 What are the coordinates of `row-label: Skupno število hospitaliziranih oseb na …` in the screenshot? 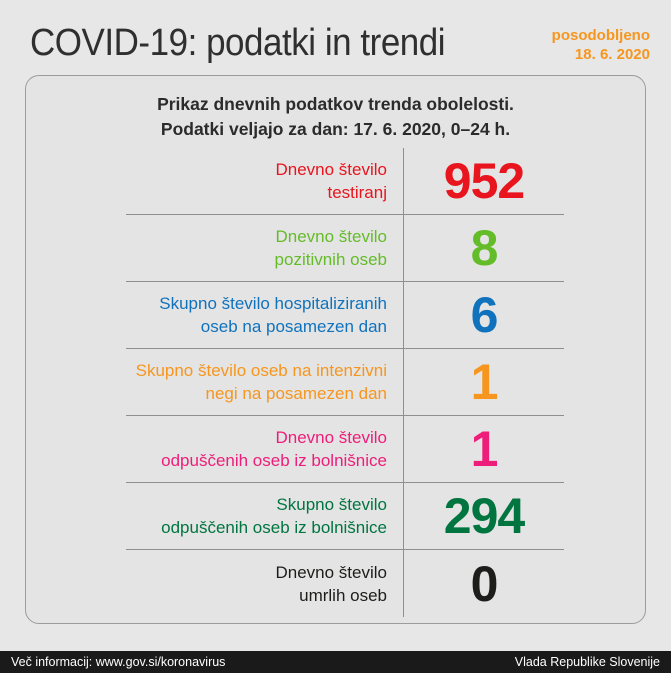 It's located at (265, 315).